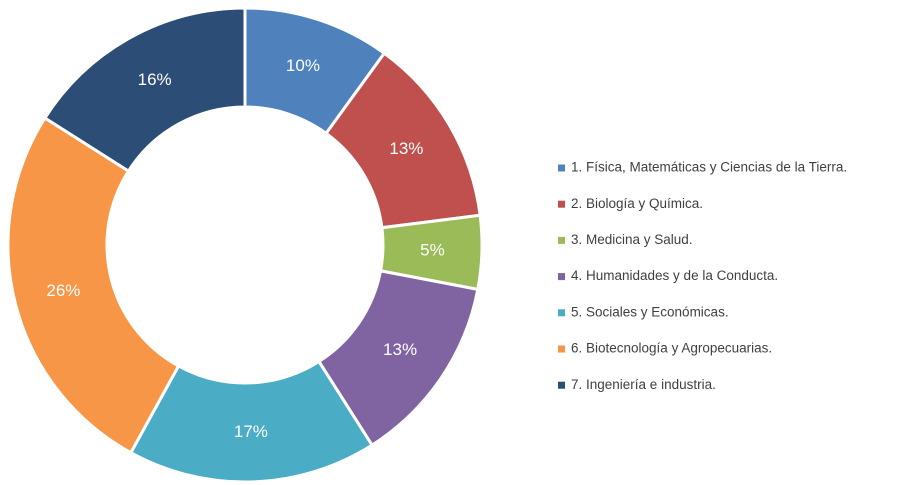 Image resolution: width=912 pixels, height=485 pixels. I want to click on data-label: 26%, so click(63, 290).